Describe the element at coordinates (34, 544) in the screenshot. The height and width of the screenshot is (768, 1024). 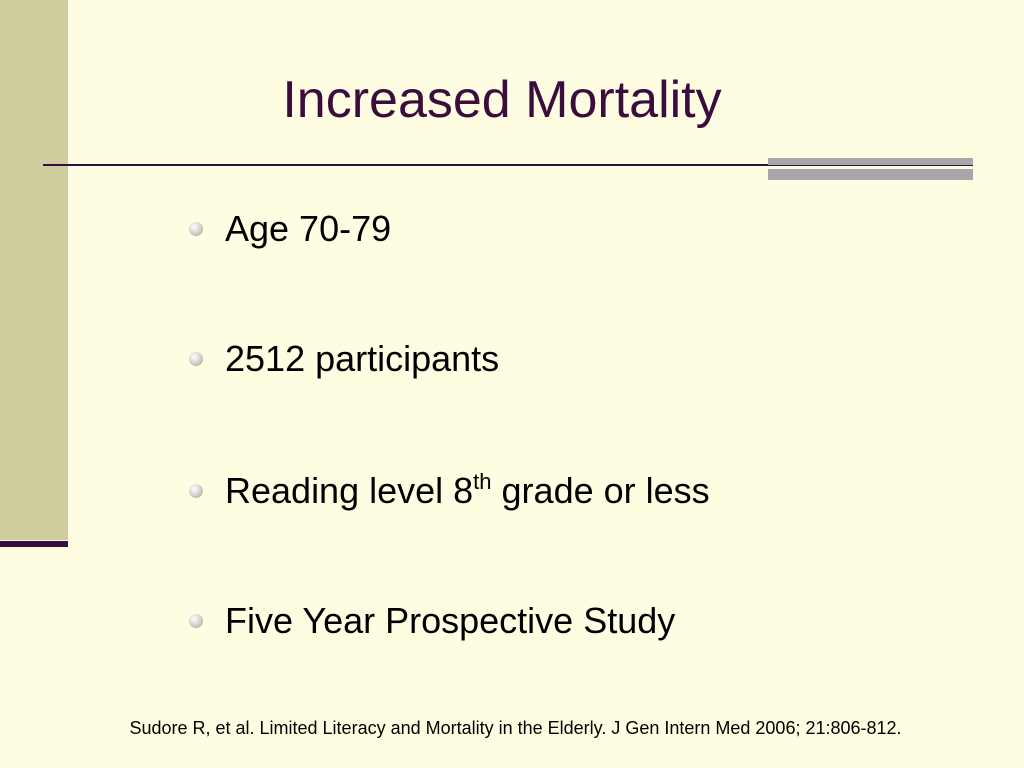
I see `side-accent-bar` at that location.